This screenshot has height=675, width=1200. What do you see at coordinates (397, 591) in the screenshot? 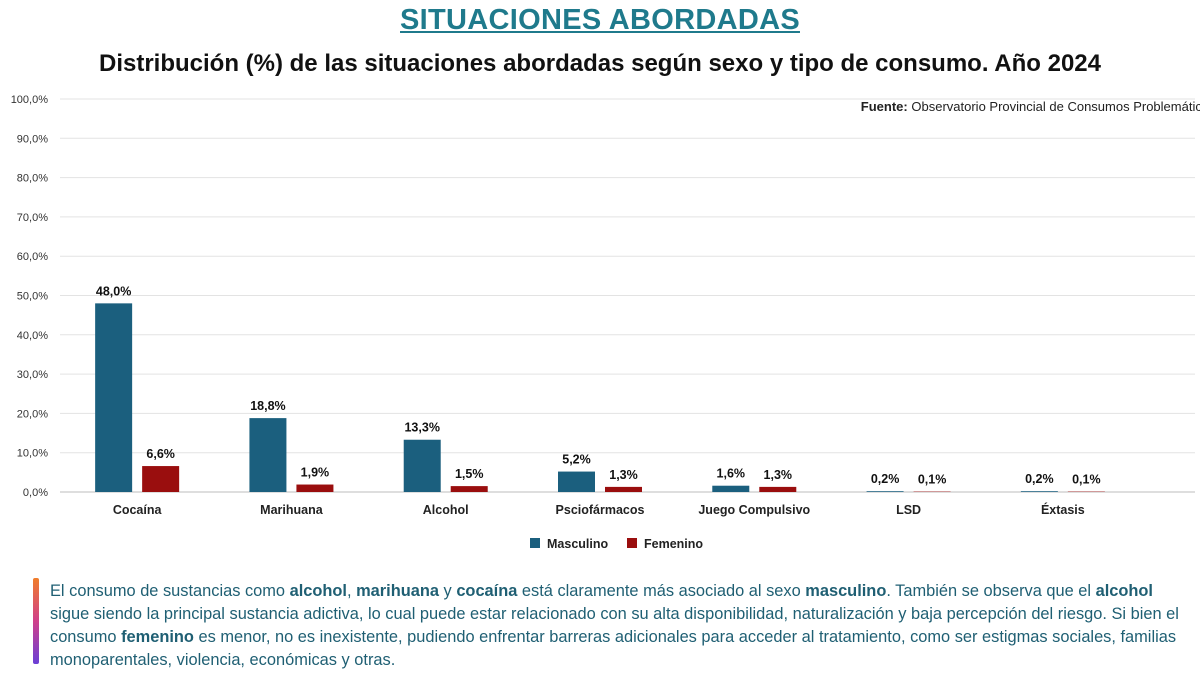
I see `summary-emphasis: marihuana` at bounding box center [397, 591].